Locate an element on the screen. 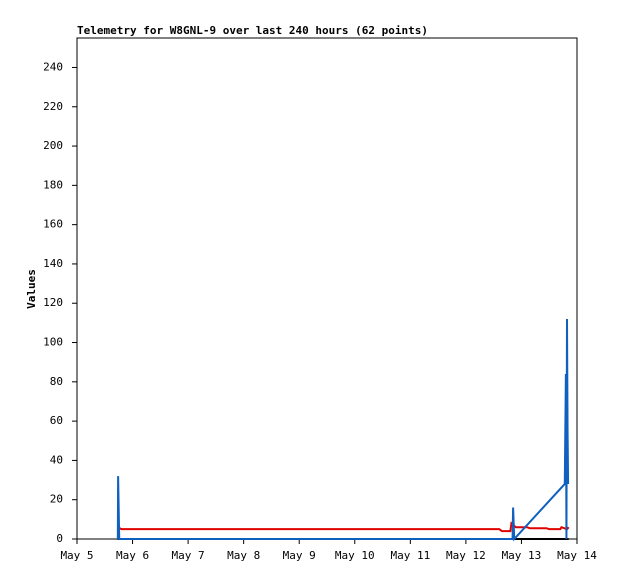  y-tick-label: 180 is located at coordinates (53, 184).